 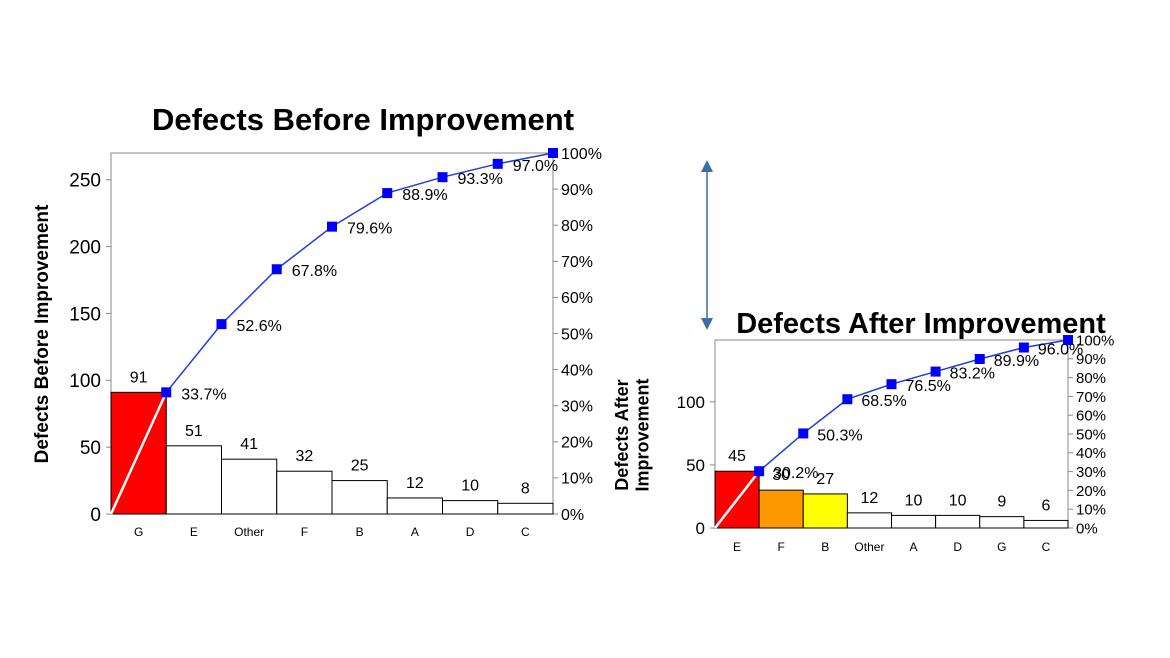 I want to click on cumulative-percent-label: 52.6%, so click(x=259, y=326).